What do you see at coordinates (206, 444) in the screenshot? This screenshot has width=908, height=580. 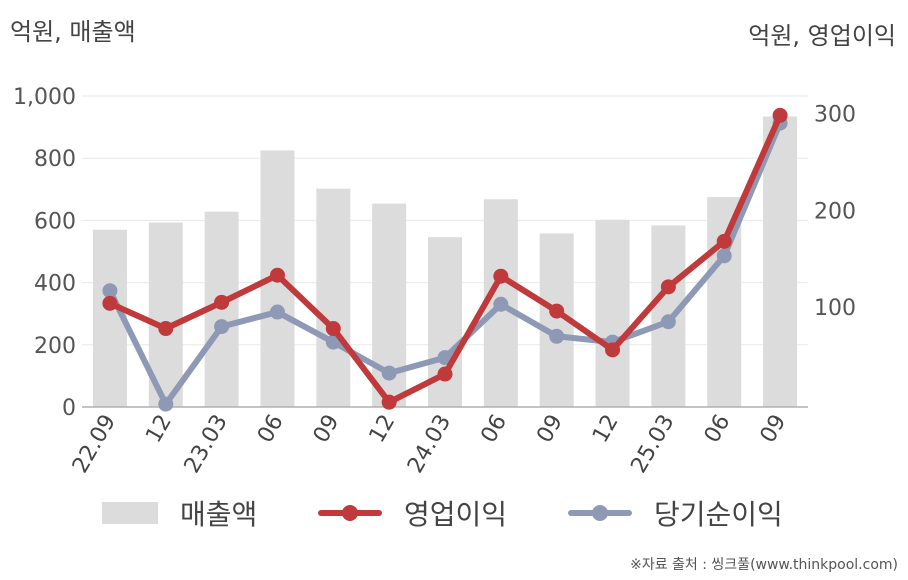 I see `x-tick-label: 23.03` at bounding box center [206, 444].